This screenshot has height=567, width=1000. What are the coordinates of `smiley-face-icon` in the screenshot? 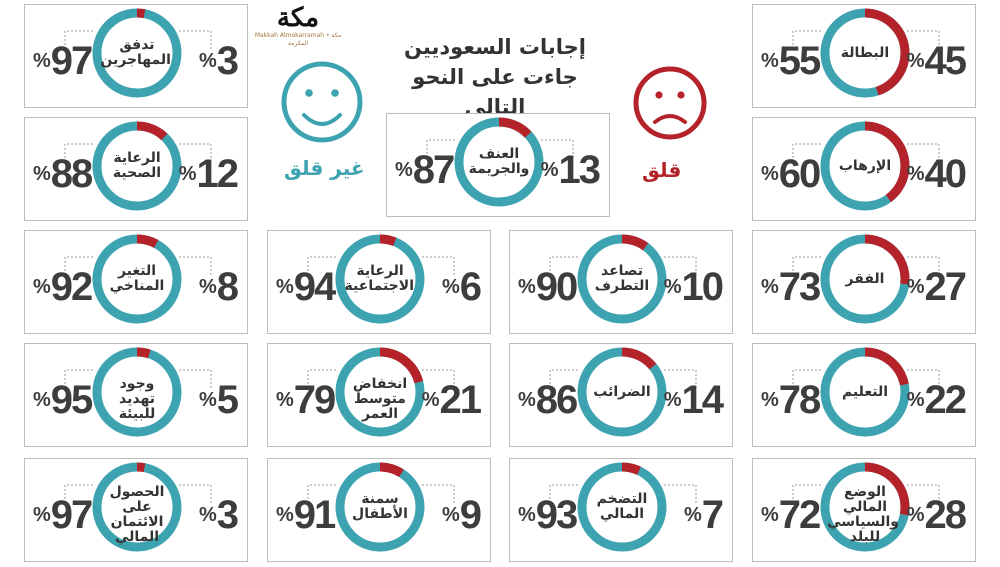 It's located at (322, 102).